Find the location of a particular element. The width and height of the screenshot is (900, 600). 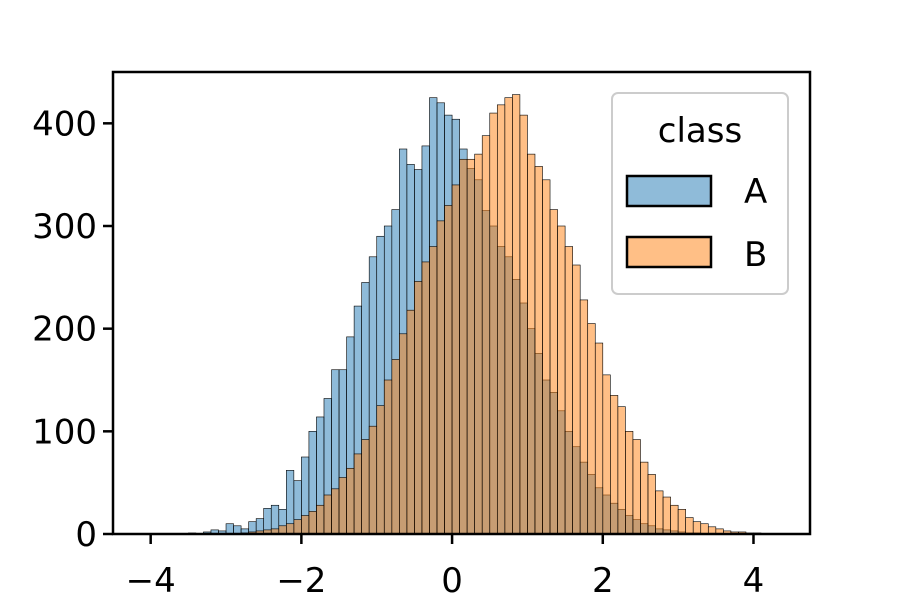

y-tick-label: 300 is located at coordinates (64, 227).